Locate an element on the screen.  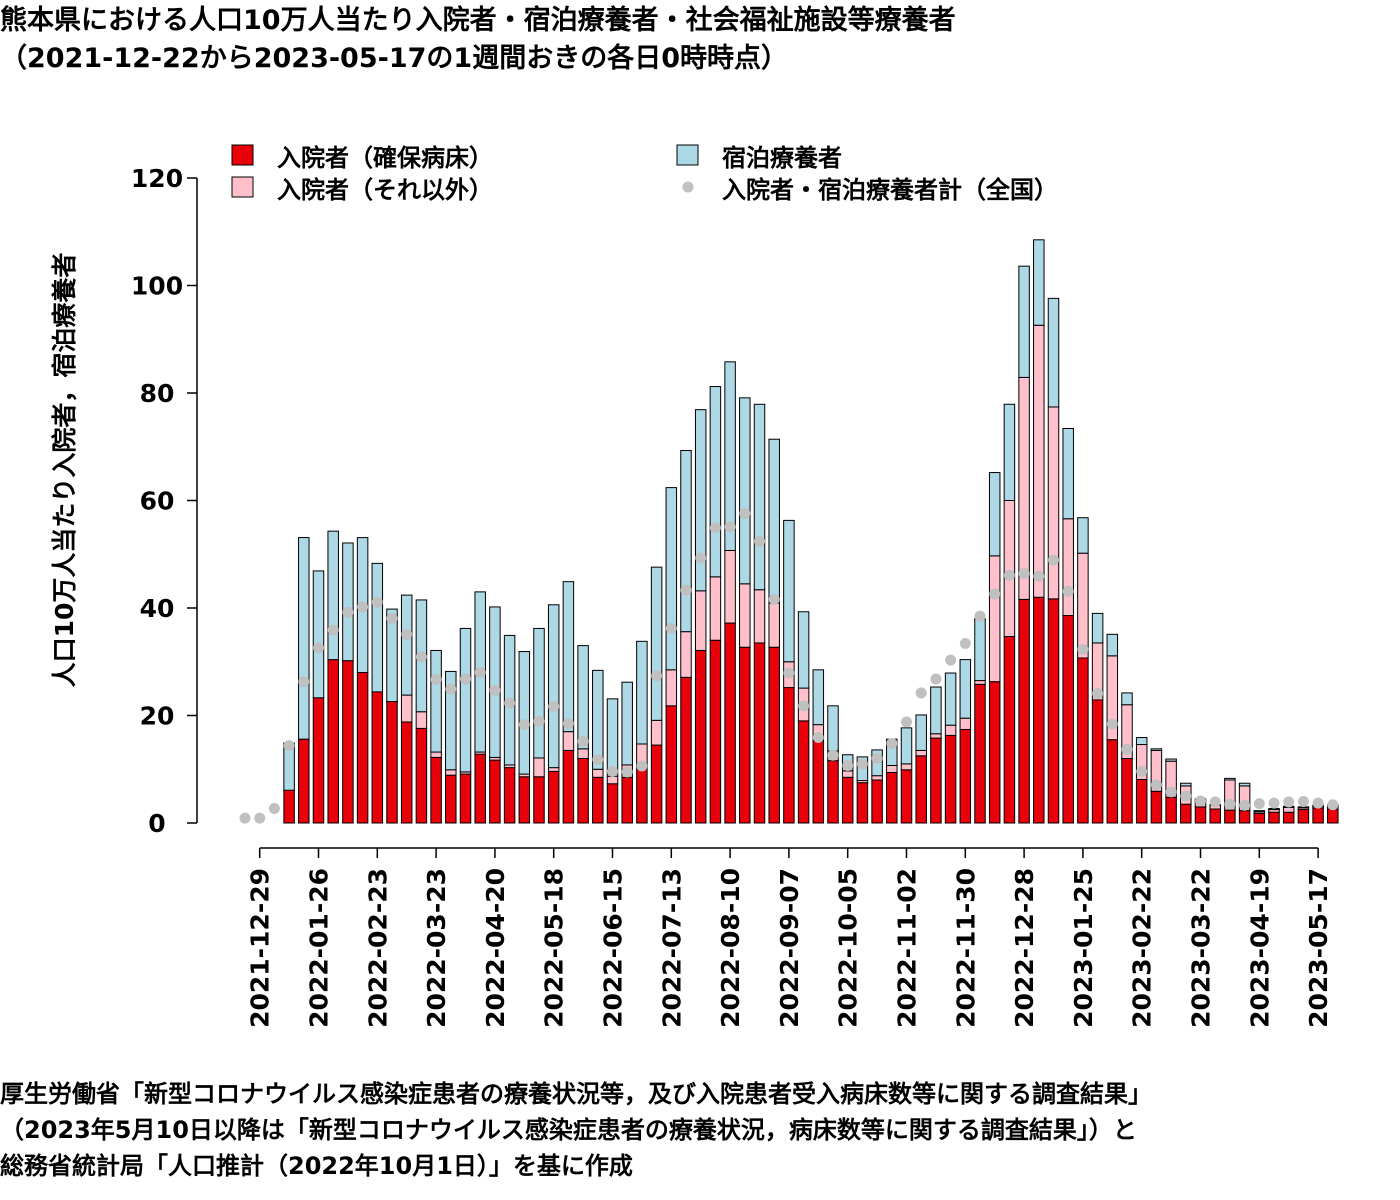
bar-segment-s0-i50 is located at coordinates (980, 753).